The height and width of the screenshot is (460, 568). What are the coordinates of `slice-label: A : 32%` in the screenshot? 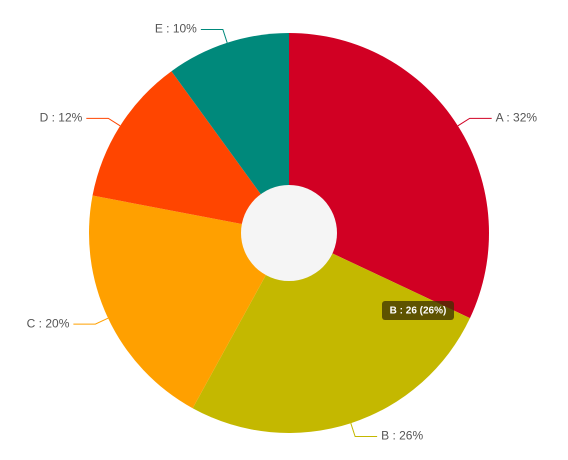 It's located at (517, 118).